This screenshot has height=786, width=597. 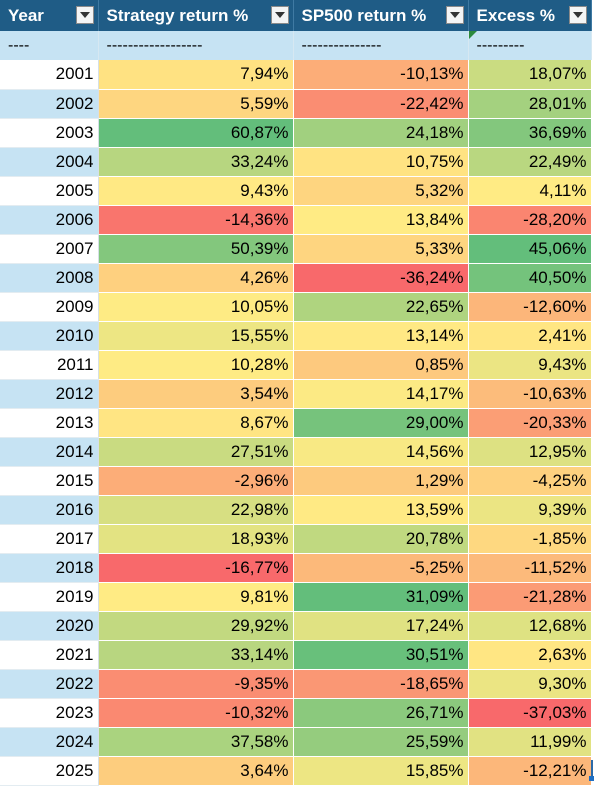 What do you see at coordinates (49, 539) in the screenshot?
I see `year-cell: 2017` at bounding box center [49, 539].